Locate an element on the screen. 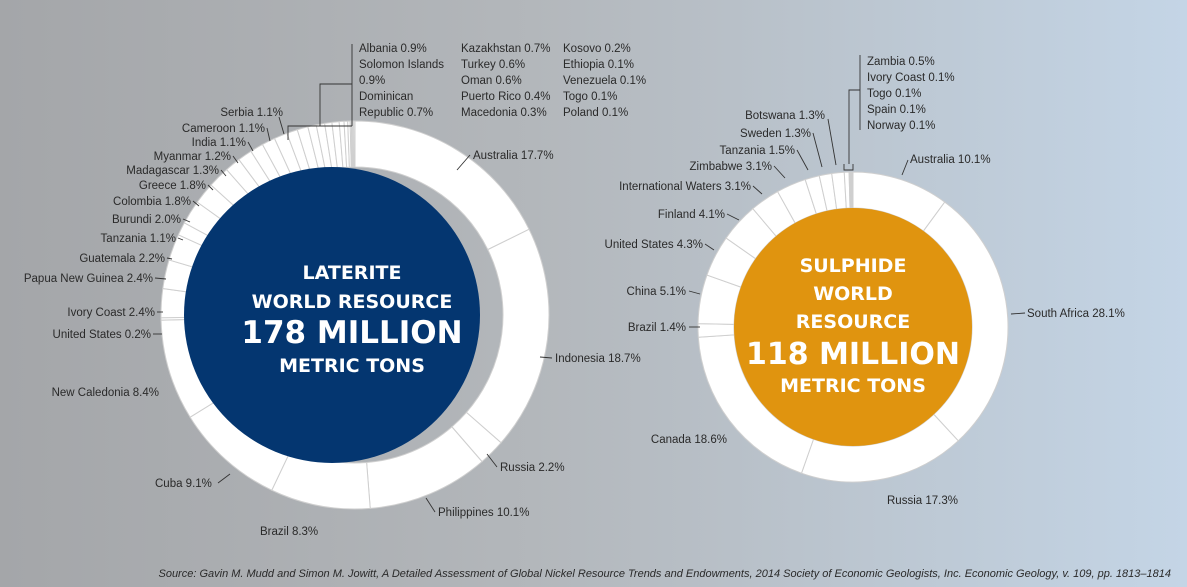  lat-label-burundi: Burundi 2.0% is located at coordinates (146, 220).